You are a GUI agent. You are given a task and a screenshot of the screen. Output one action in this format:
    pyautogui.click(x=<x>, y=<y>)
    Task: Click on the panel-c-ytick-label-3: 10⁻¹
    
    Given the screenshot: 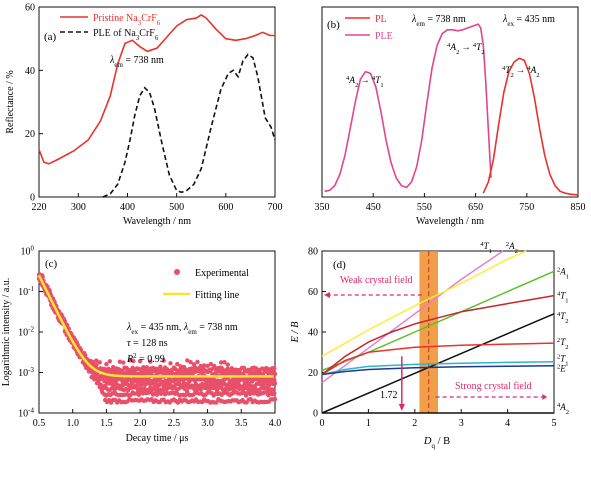 What is the action you would take?
    pyautogui.click(x=26, y=291)
    